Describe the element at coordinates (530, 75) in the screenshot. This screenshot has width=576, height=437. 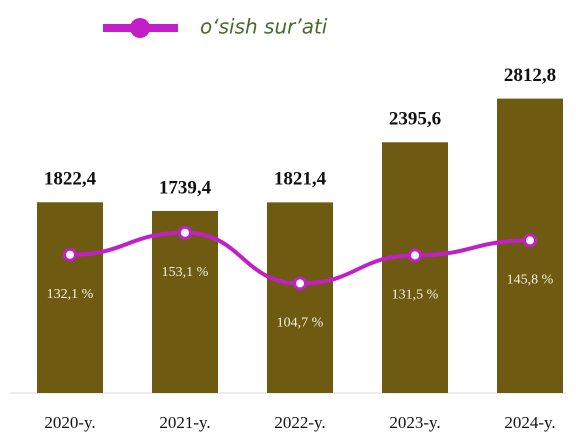
I see `bar-value-label: 2812,8` at that location.